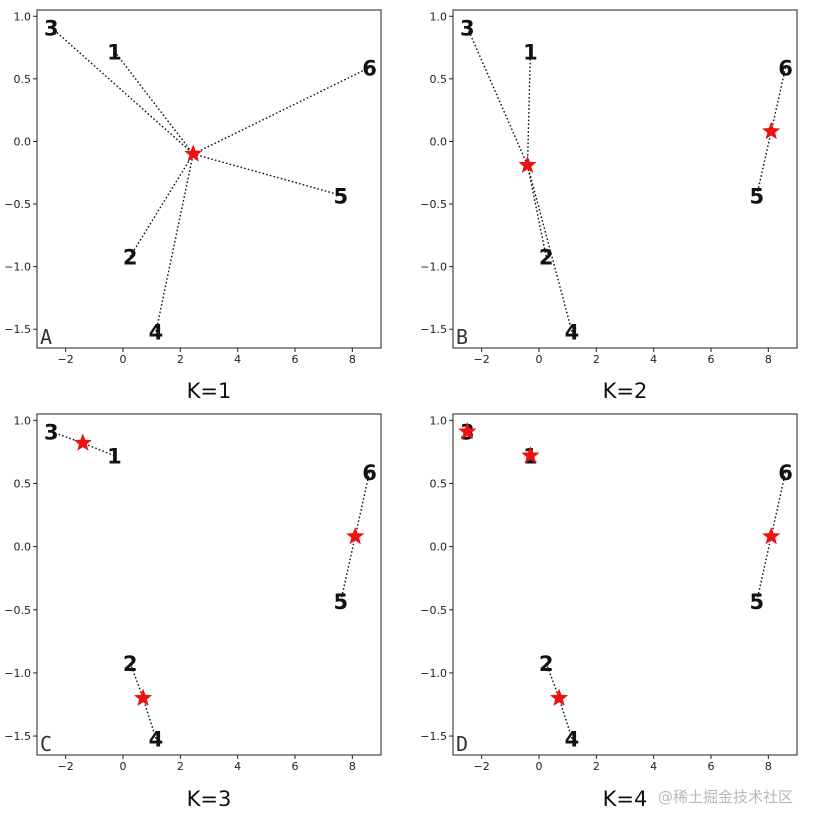  Describe the element at coordinates (625, 799) in the screenshot. I see `panel-caption: K=4` at that location.